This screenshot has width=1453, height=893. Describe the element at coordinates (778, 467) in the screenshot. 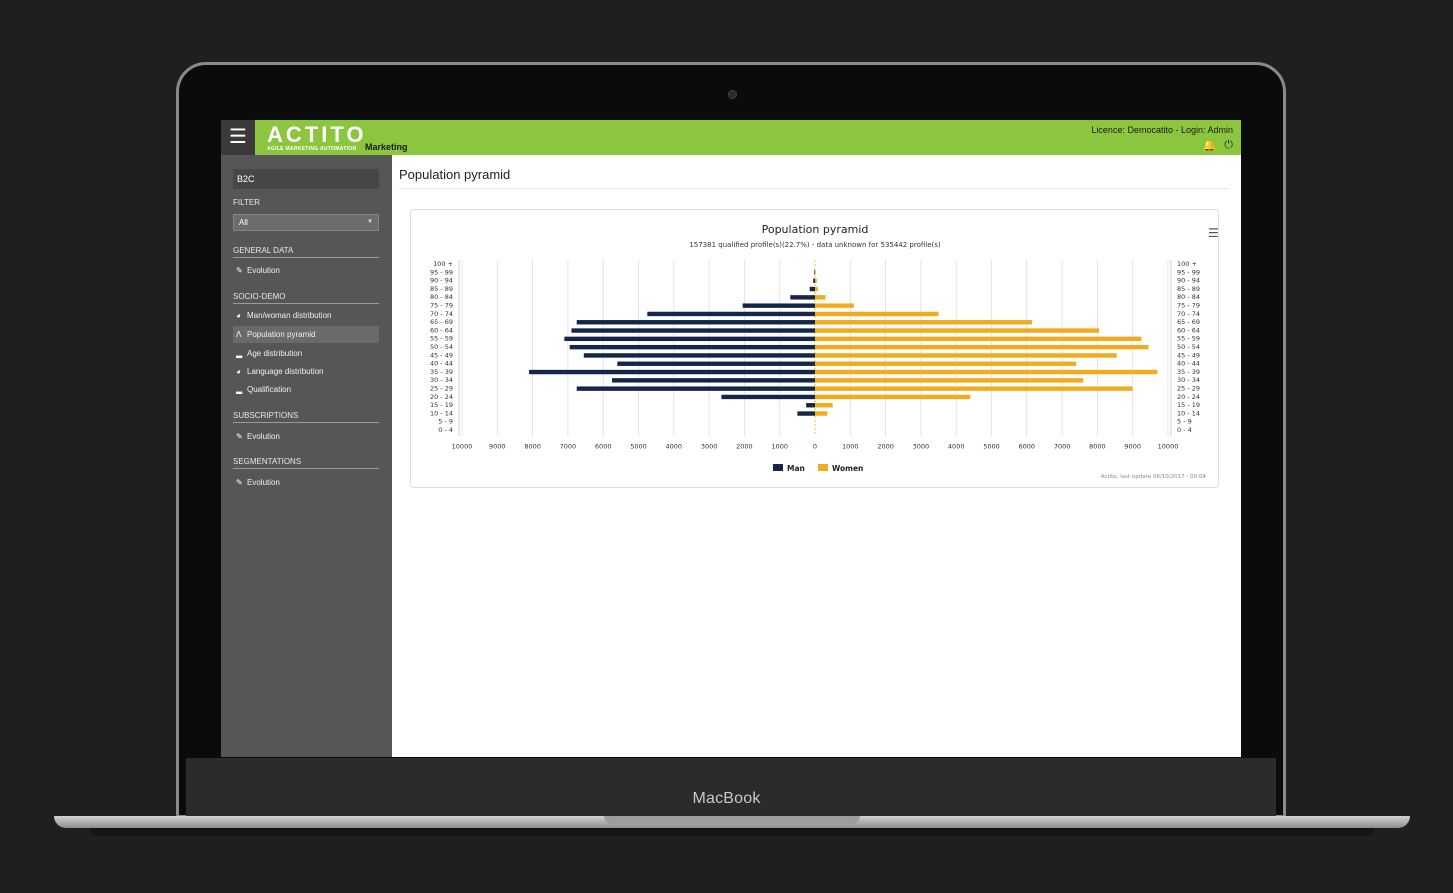

I see `legend-swatch-man` at that location.